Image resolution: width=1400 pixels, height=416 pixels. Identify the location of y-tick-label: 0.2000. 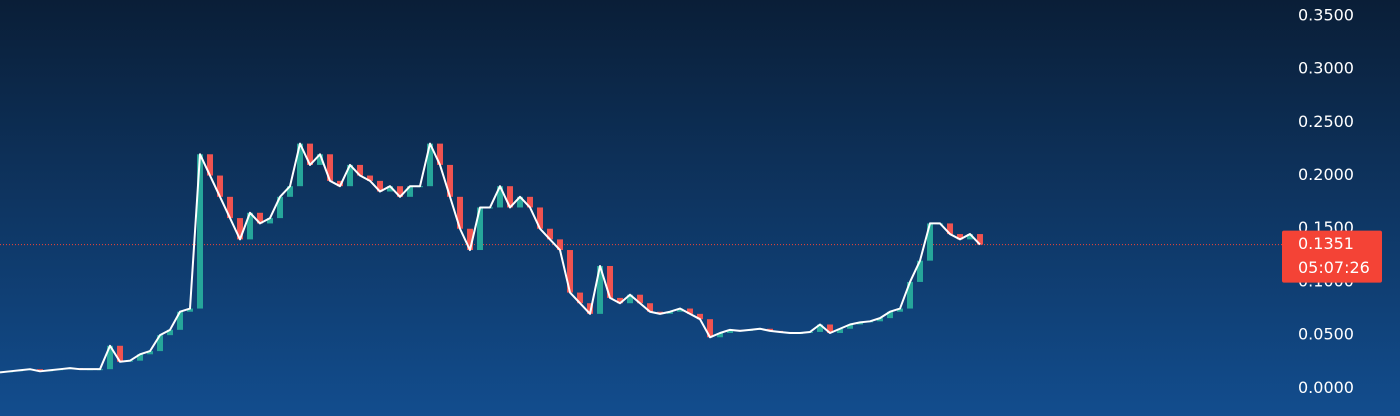
(1326, 174).